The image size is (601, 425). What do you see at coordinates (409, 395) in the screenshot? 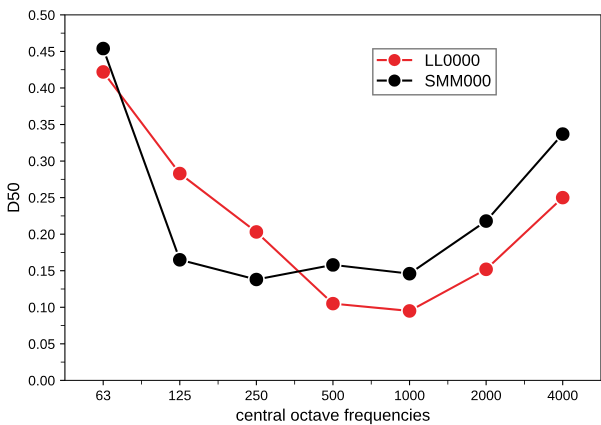
I see `x-tick-label: 1000` at bounding box center [409, 395].